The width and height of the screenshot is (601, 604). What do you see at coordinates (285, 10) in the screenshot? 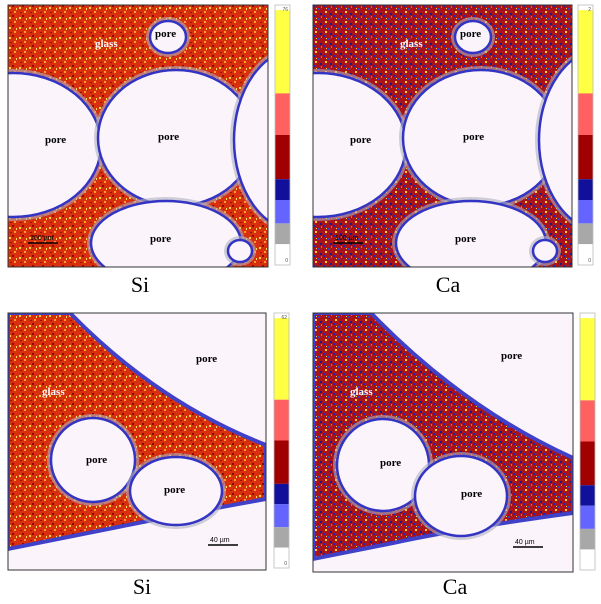
I see `colorbar-max: 76` at bounding box center [285, 10].